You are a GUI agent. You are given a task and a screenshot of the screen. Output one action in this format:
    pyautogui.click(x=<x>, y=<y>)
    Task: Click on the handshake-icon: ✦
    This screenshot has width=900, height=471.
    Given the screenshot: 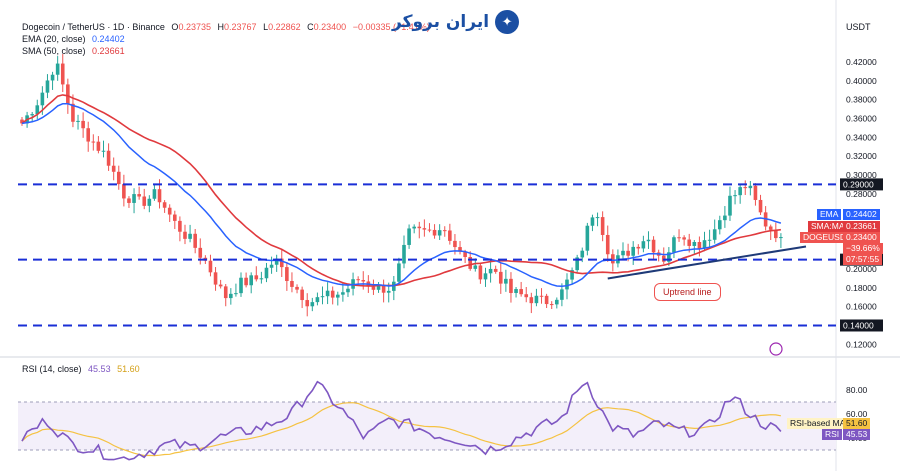 What is the action you would take?
    pyautogui.click(x=507, y=22)
    